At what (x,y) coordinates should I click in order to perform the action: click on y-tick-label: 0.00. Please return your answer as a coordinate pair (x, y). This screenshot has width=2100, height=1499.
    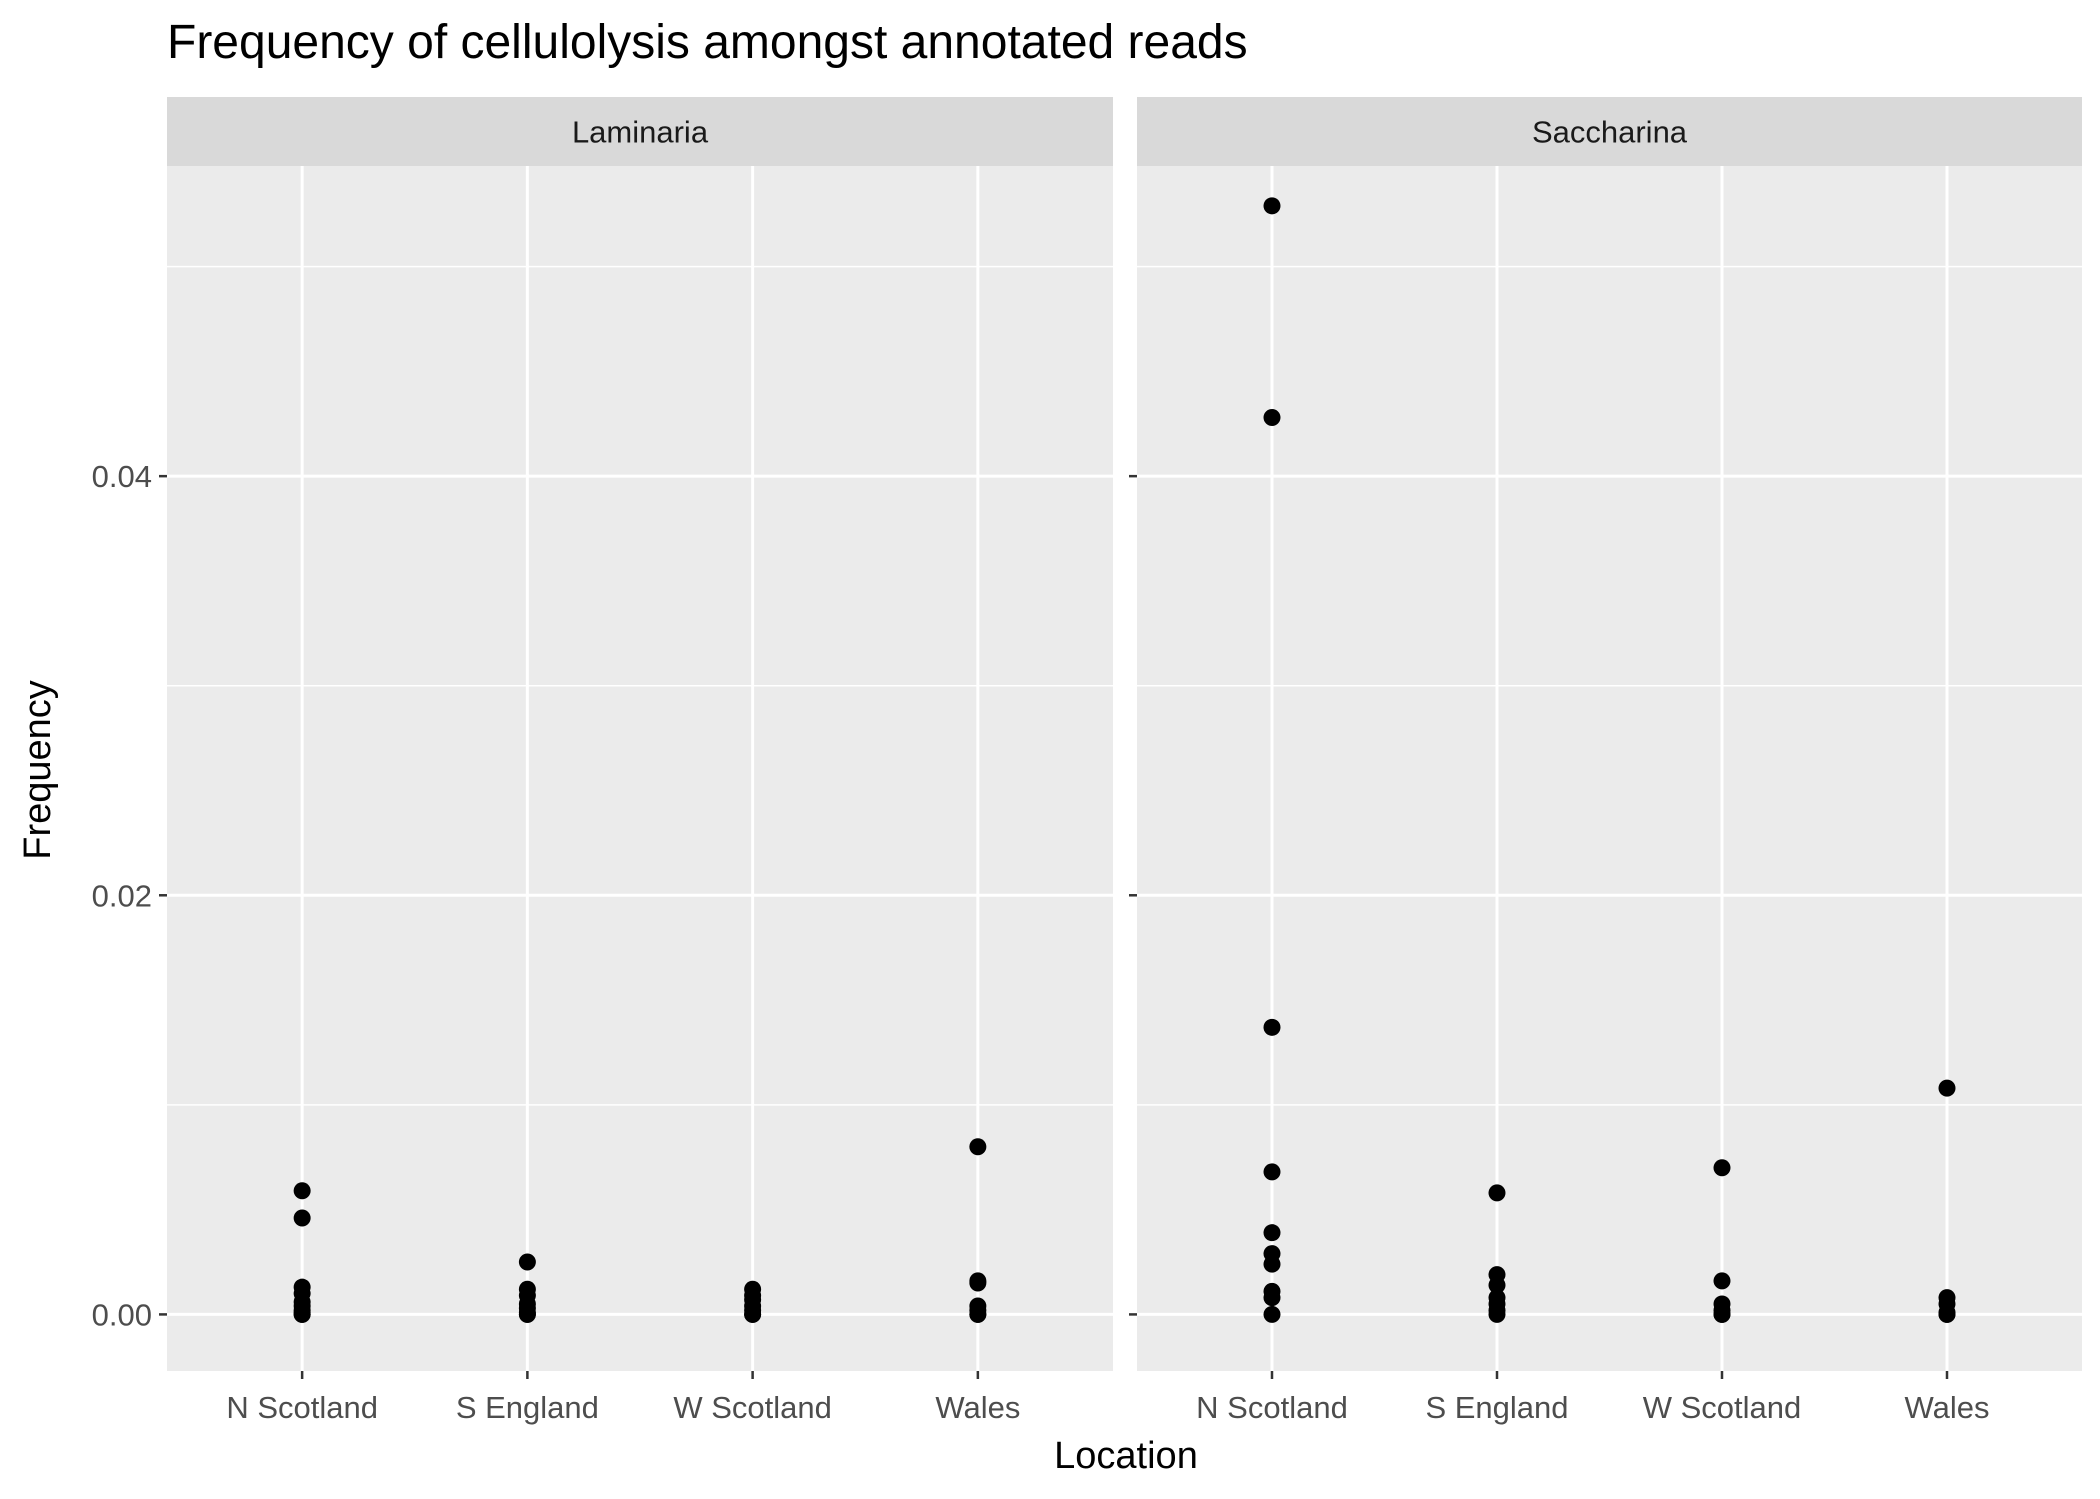
    Looking at the image, I should click on (122, 1314).